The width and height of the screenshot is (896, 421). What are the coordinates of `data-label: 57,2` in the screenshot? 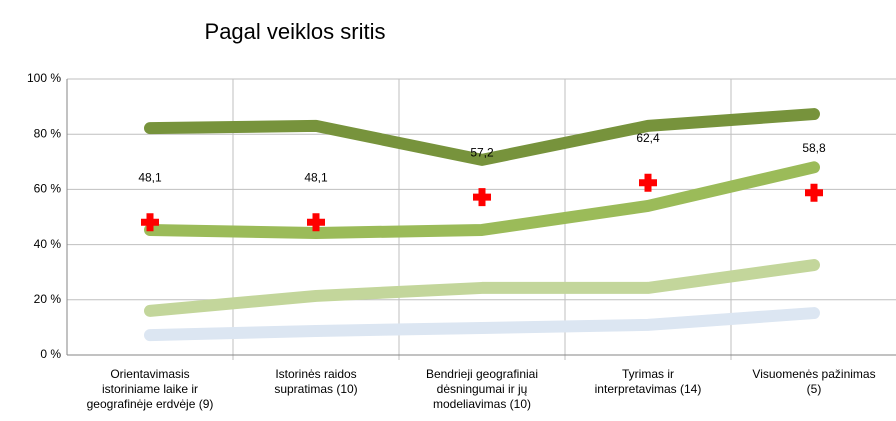 It's located at (482, 152).